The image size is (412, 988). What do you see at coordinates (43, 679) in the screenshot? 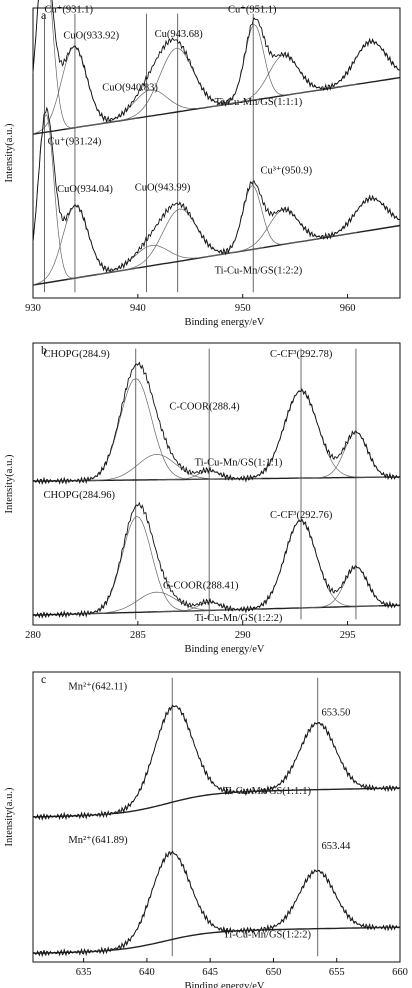
I see `panel-label: c` at bounding box center [43, 679].